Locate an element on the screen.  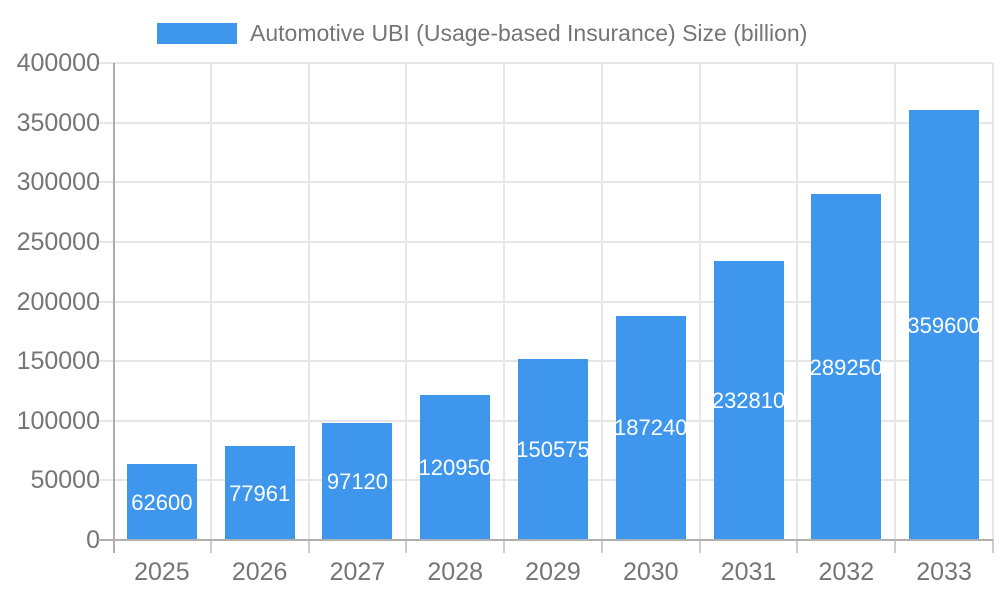
bar-2032 is located at coordinates (846, 366).